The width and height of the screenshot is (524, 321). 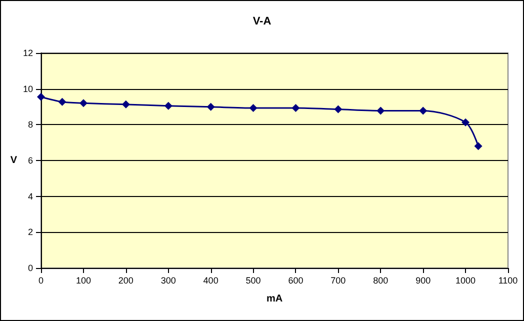 I want to click on x-tick-label: 600, so click(x=296, y=281).